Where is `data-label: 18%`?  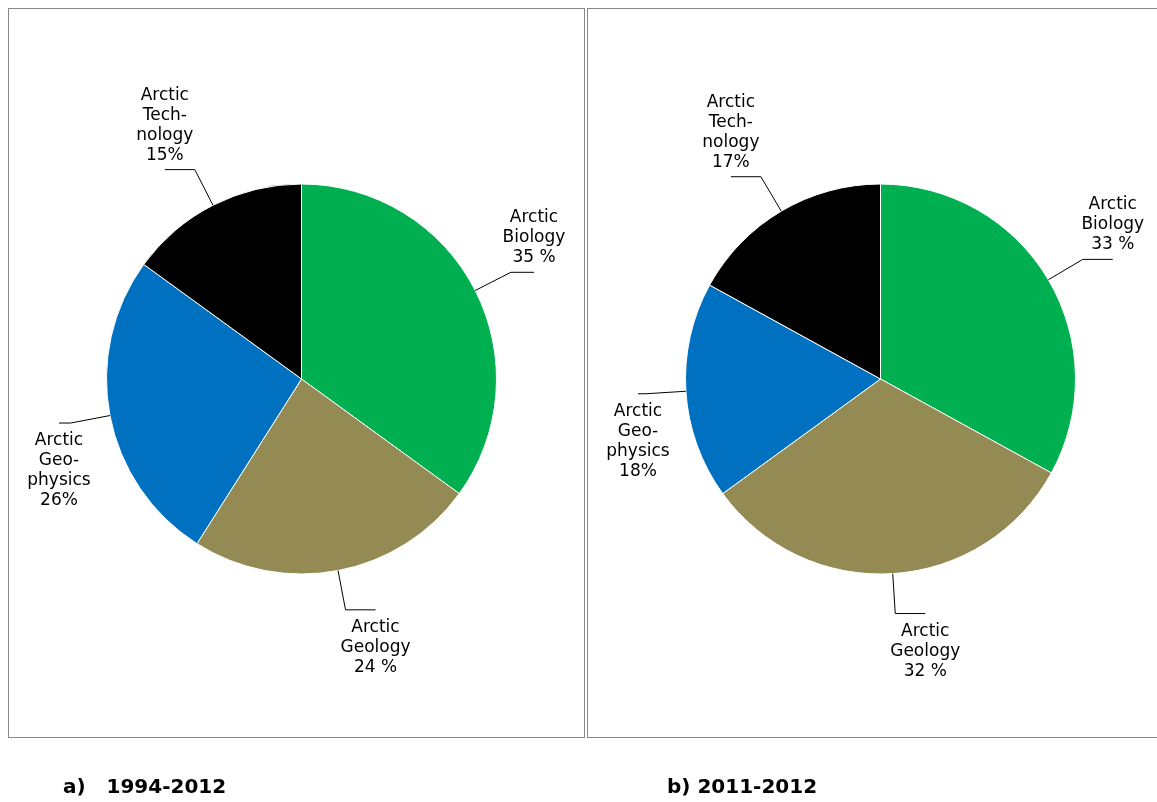
data-label: 18% is located at coordinates (638, 469).